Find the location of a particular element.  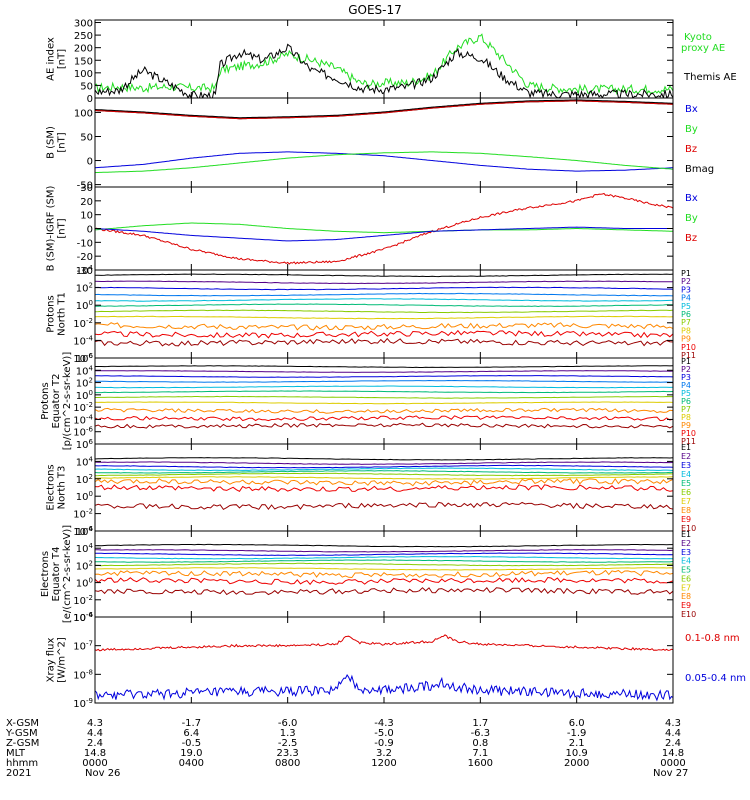

footer-value: -6.3 is located at coordinates (481, 733).